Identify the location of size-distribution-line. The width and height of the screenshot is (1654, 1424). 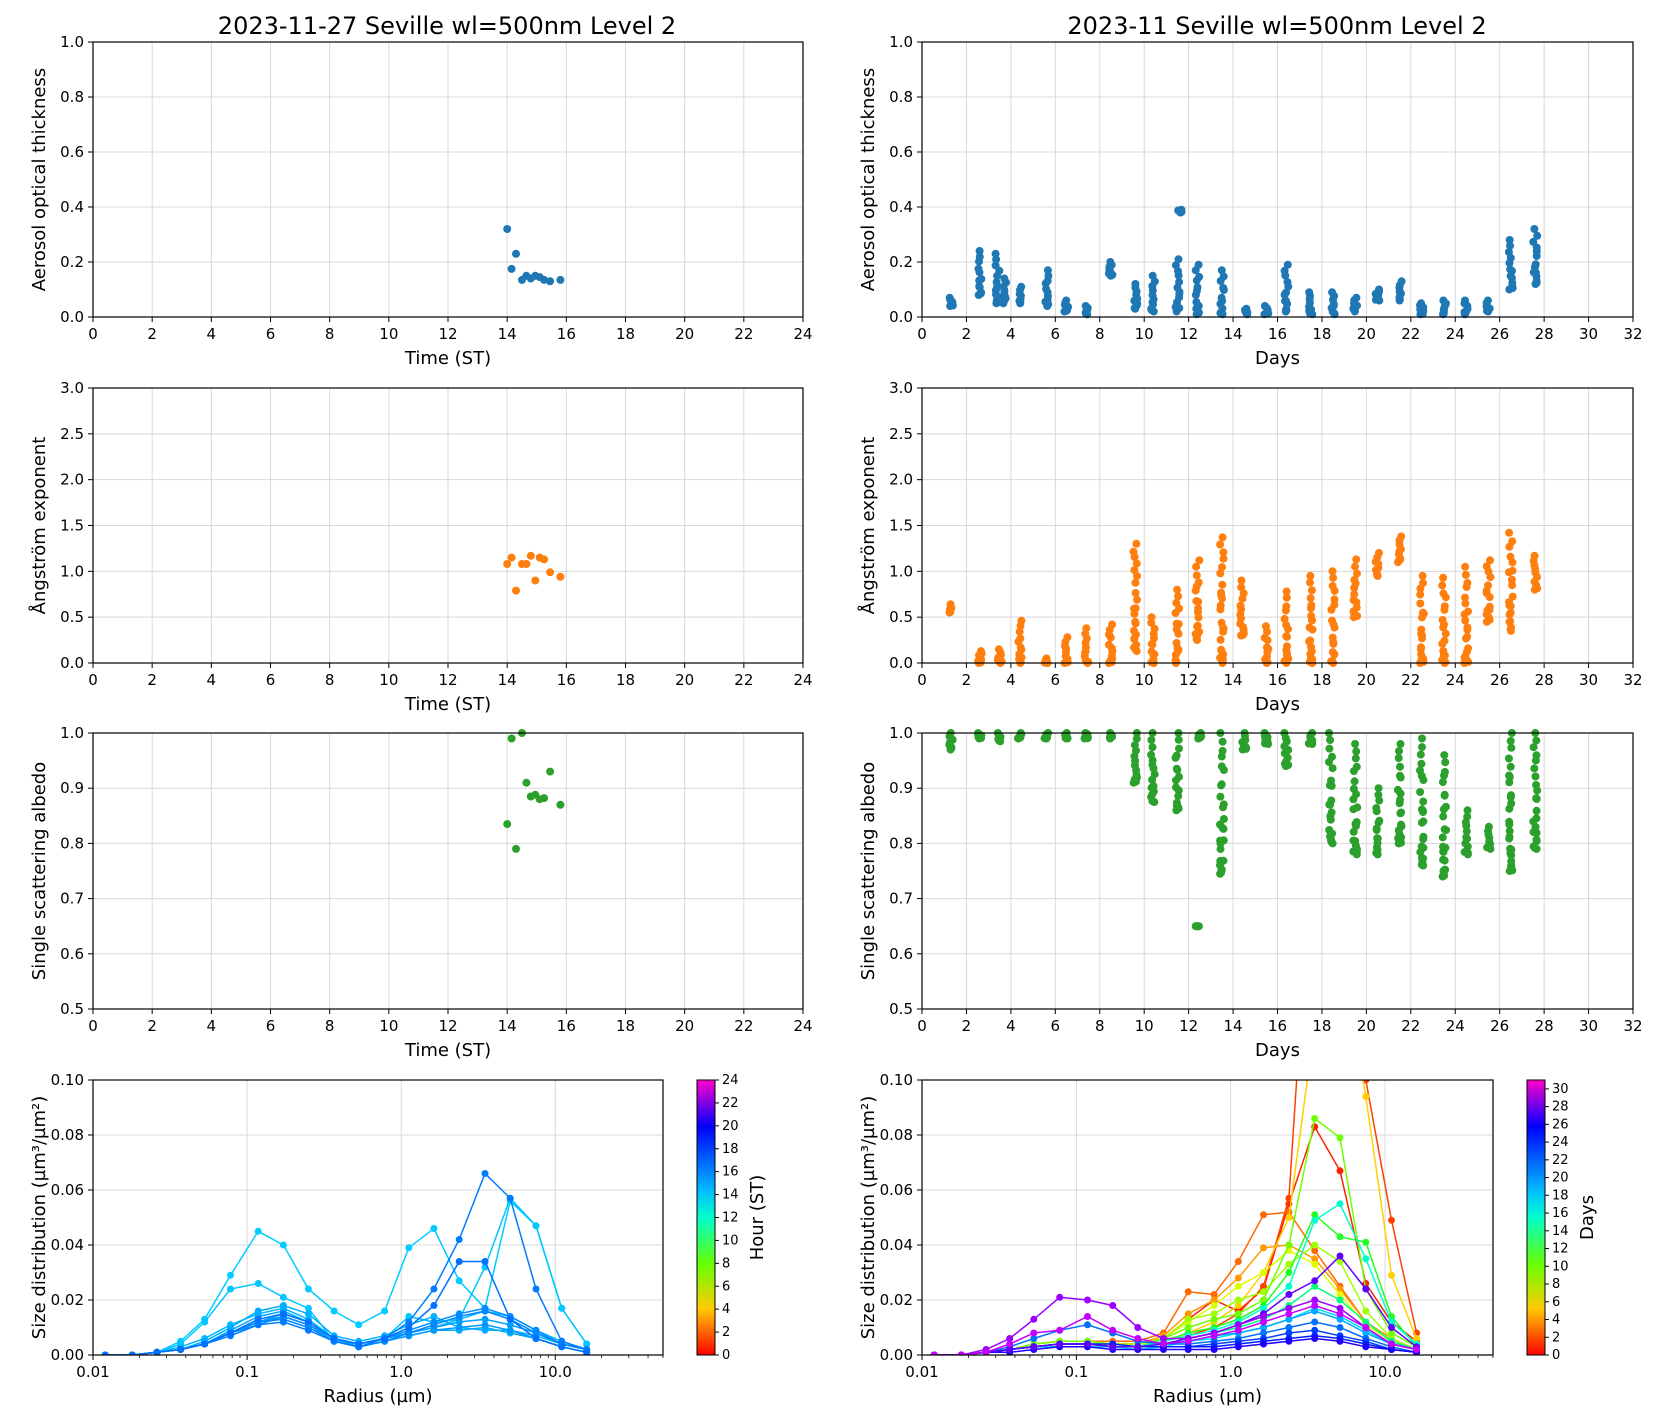
(346, 1307).